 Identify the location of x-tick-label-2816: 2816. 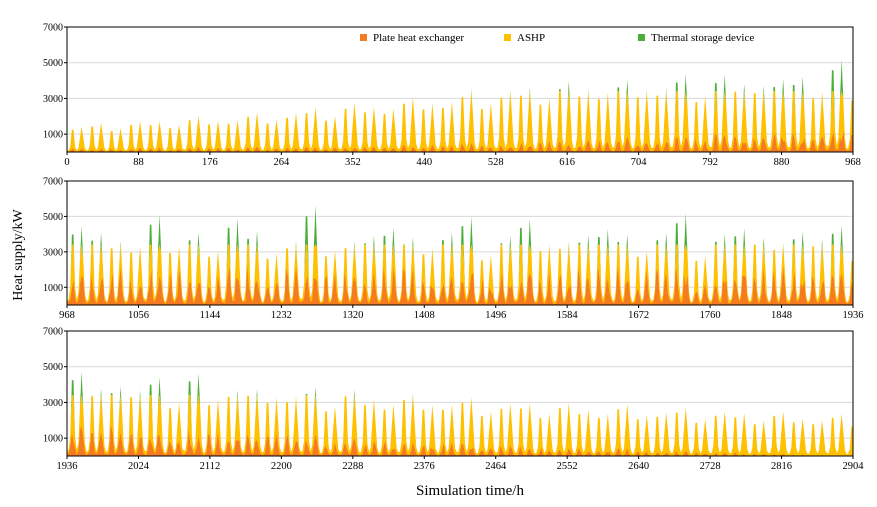
(781, 466).